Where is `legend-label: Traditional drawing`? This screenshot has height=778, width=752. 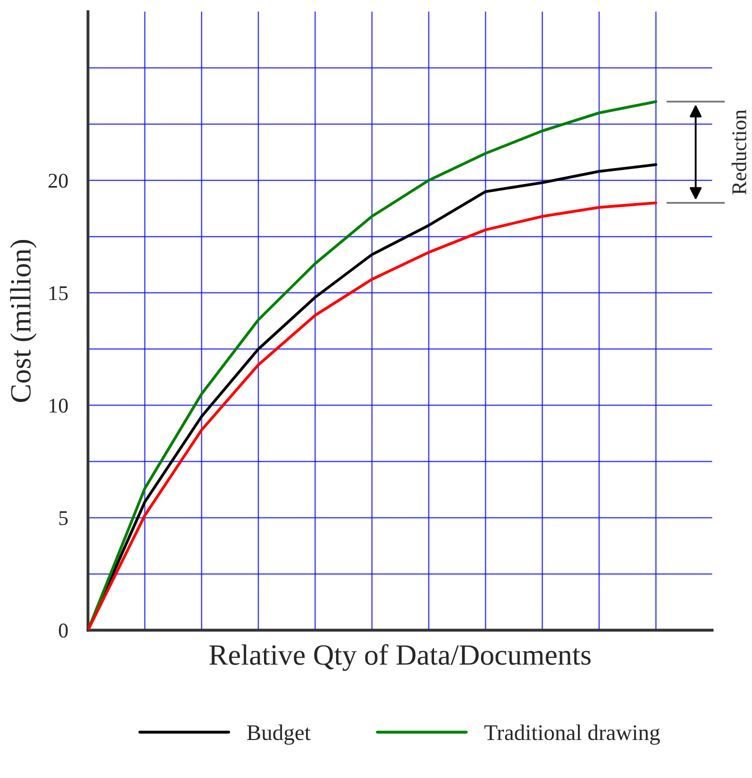
legend-label: Traditional drawing is located at coordinates (572, 734).